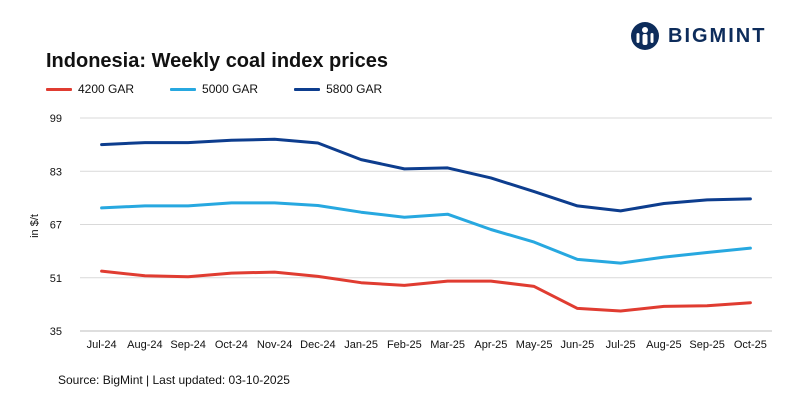 The image size is (800, 400). I want to click on brand-logo: BIGMINT, so click(698, 36).